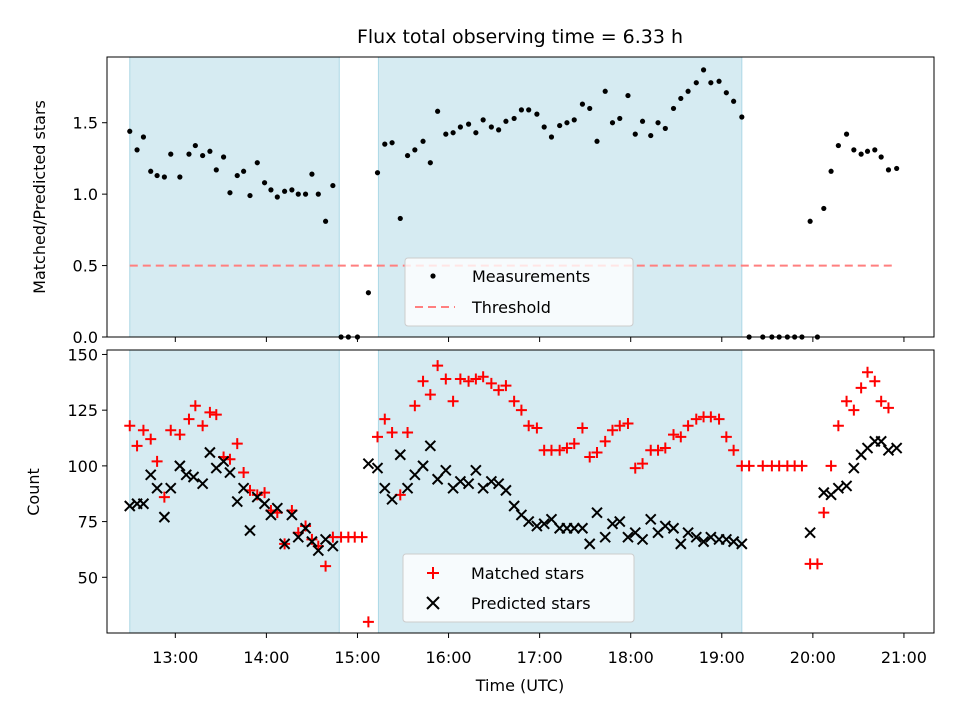 This screenshot has height=720, width=960. I want to click on y-tick-label: 125, so click(82, 410).